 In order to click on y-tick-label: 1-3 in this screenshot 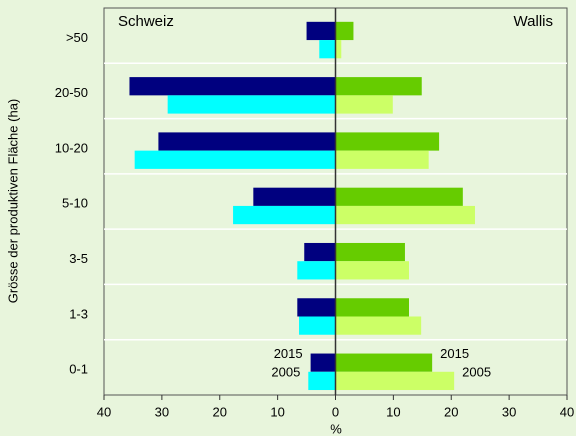, I will do `click(78, 313)`.